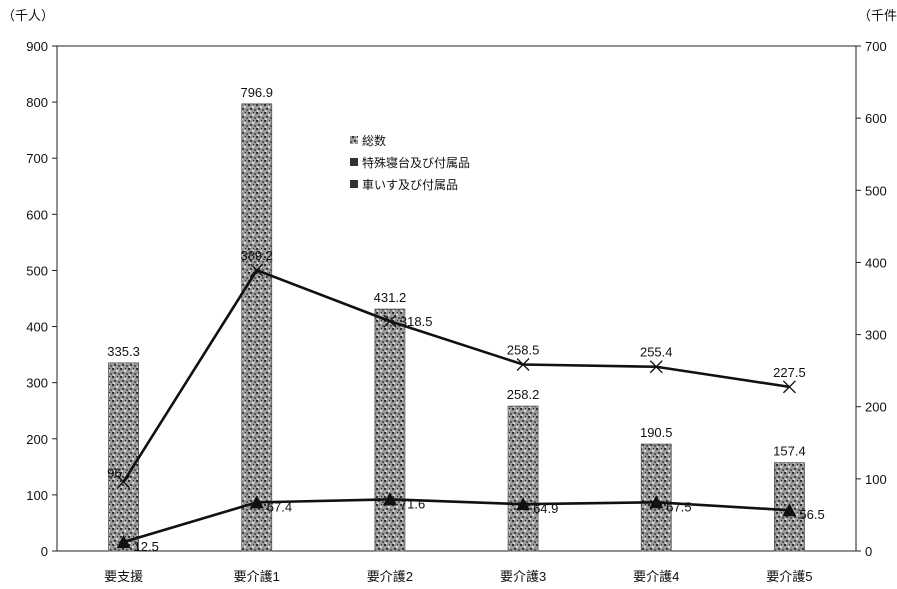 The image size is (897, 589). What do you see at coordinates (37, 46) in the screenshot?
I see `left-tick-label: 900` at bounding box center [37, 46].